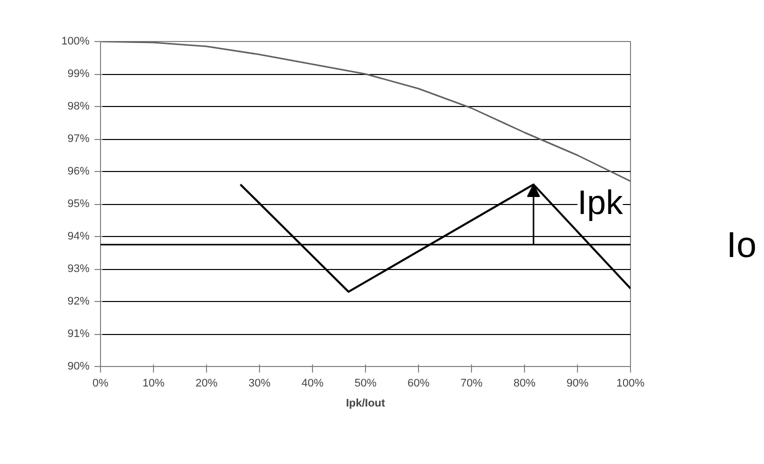  What do you see at coordinates (78, 366) in the screenshot?
I see `y-tick-label: 90%` at bounding box center [78, 366].